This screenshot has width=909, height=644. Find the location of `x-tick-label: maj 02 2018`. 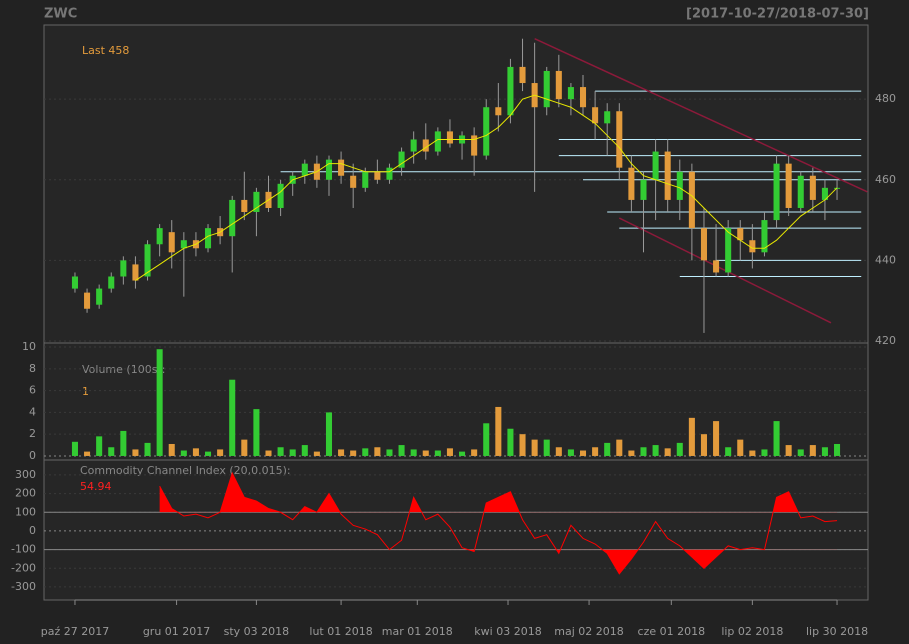

x-tick-label: maj 02 2018 is located at coordinates (589, 631).